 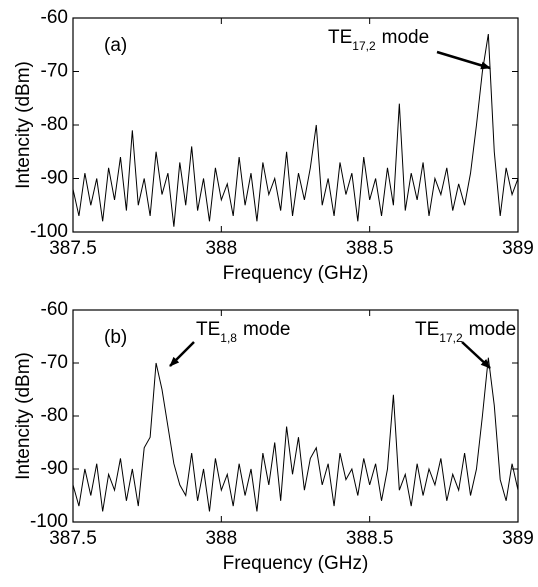 I want to click on panel-label: (b), so click(x=115, y=337).